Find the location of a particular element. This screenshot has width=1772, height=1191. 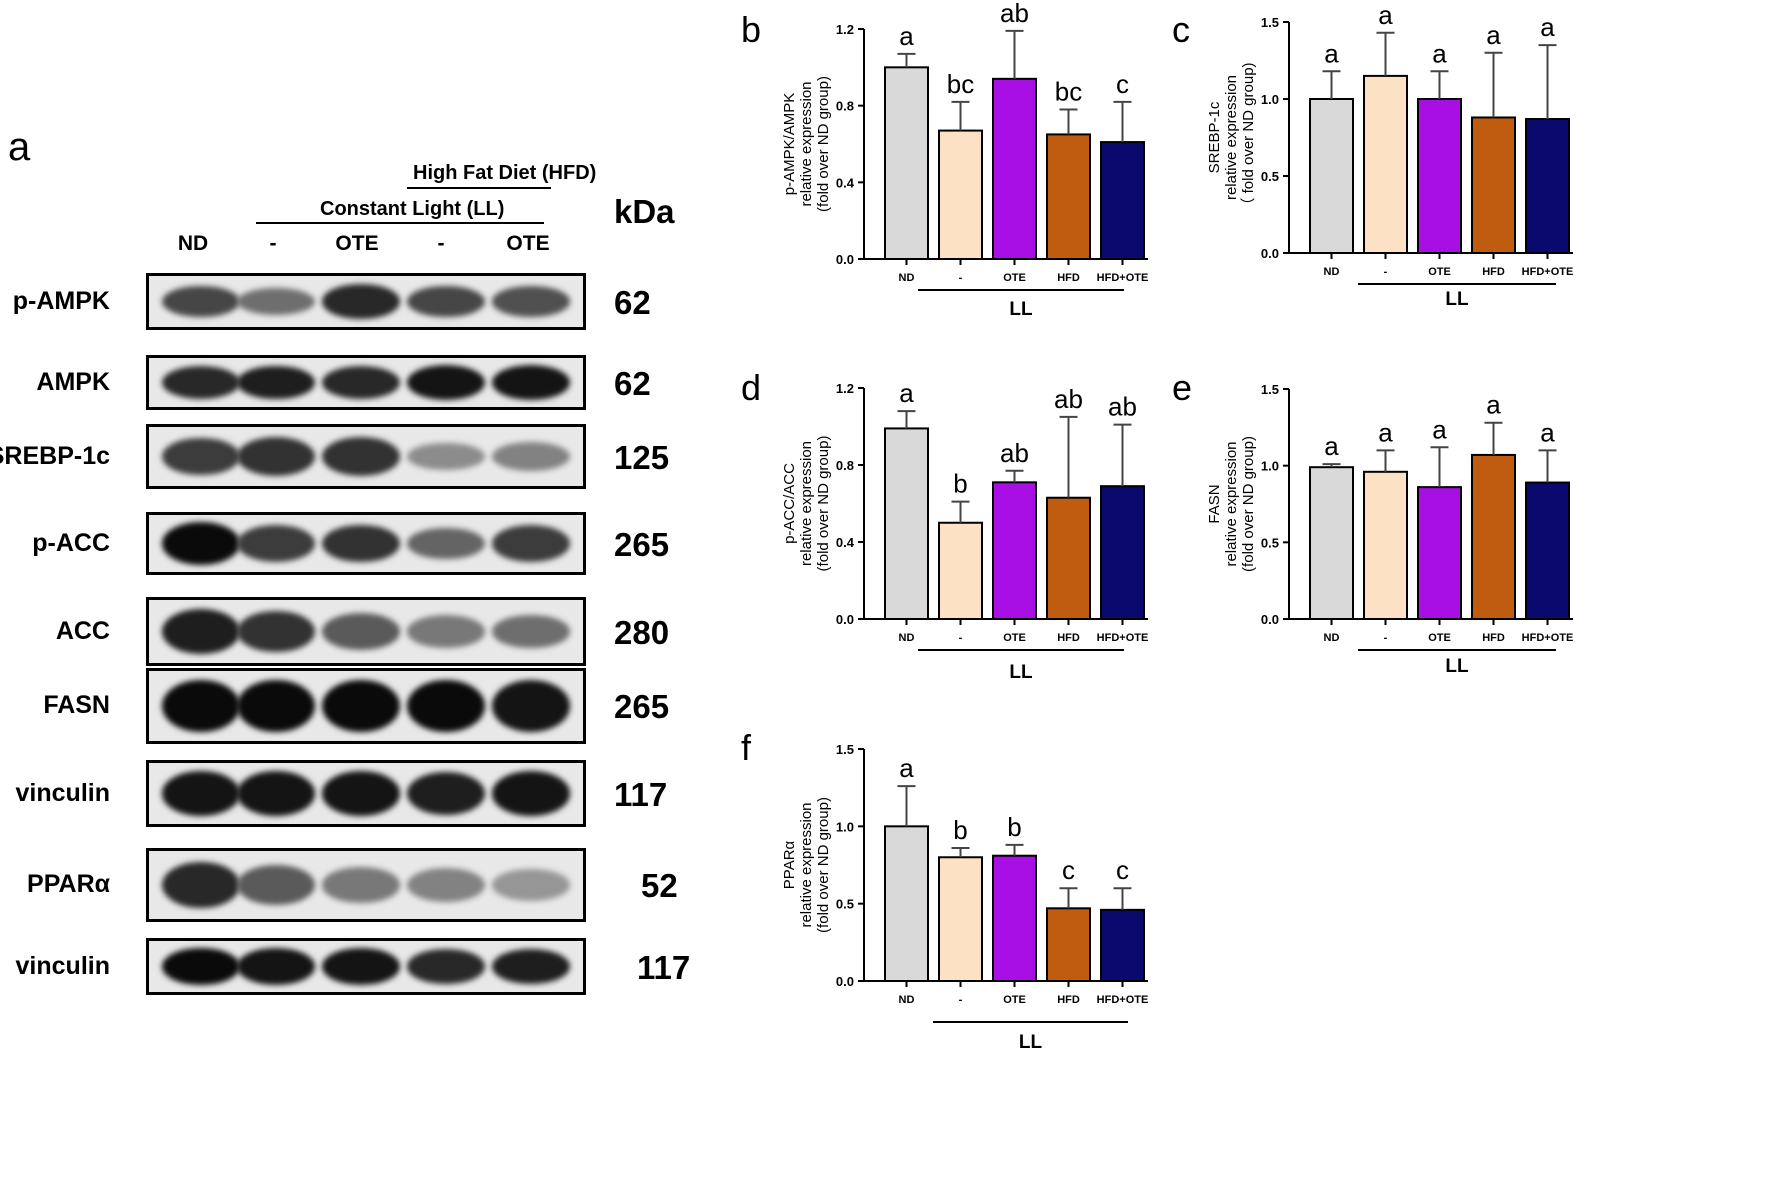

y-axis-label: (fold over ND group) is located at coordinates (823, 504).